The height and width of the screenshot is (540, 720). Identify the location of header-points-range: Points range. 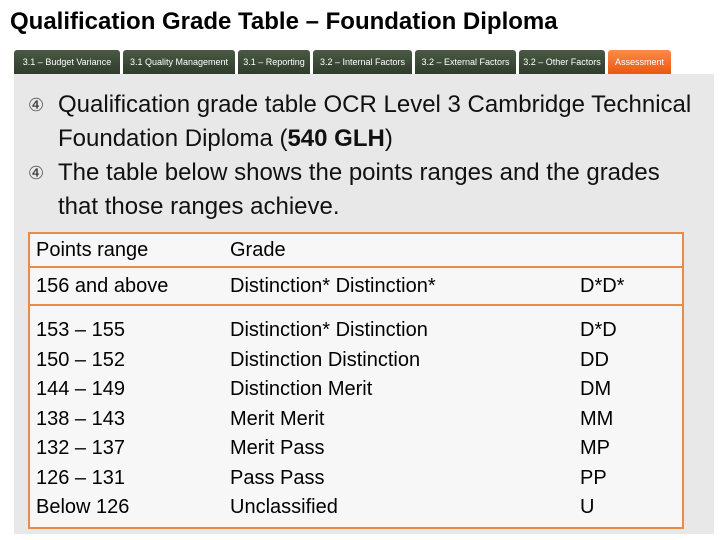
(126, 250).